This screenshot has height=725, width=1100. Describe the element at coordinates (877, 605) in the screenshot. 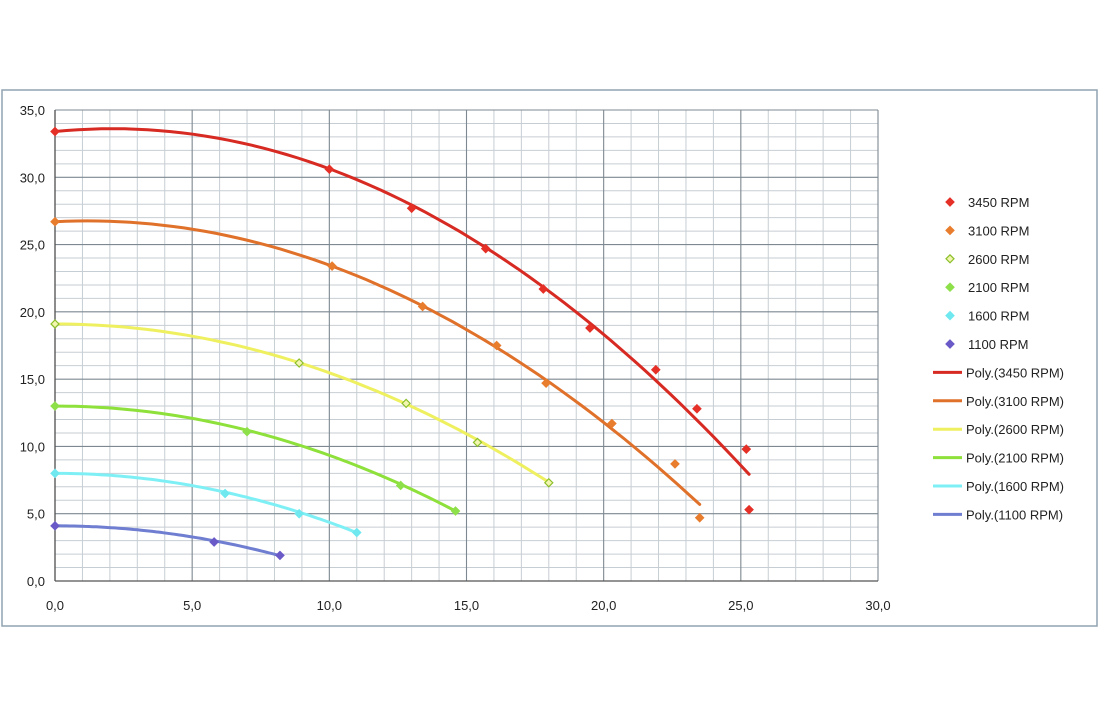

I see `x-tick-label: 30,0` at that location.